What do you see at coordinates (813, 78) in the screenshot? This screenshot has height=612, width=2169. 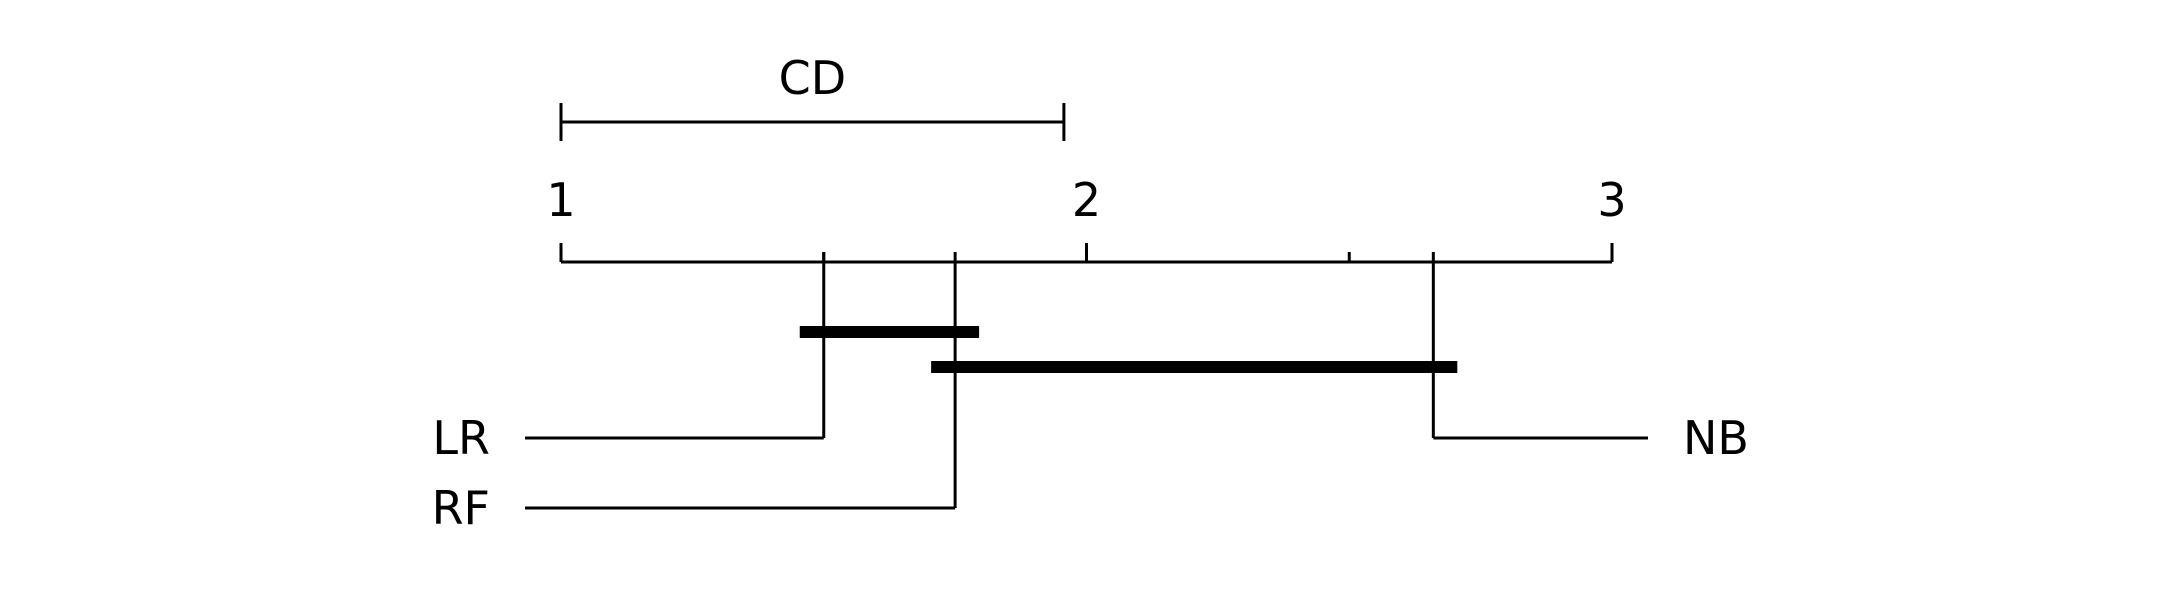 I see `cd-label: CD` at bounding box center [813, 78].